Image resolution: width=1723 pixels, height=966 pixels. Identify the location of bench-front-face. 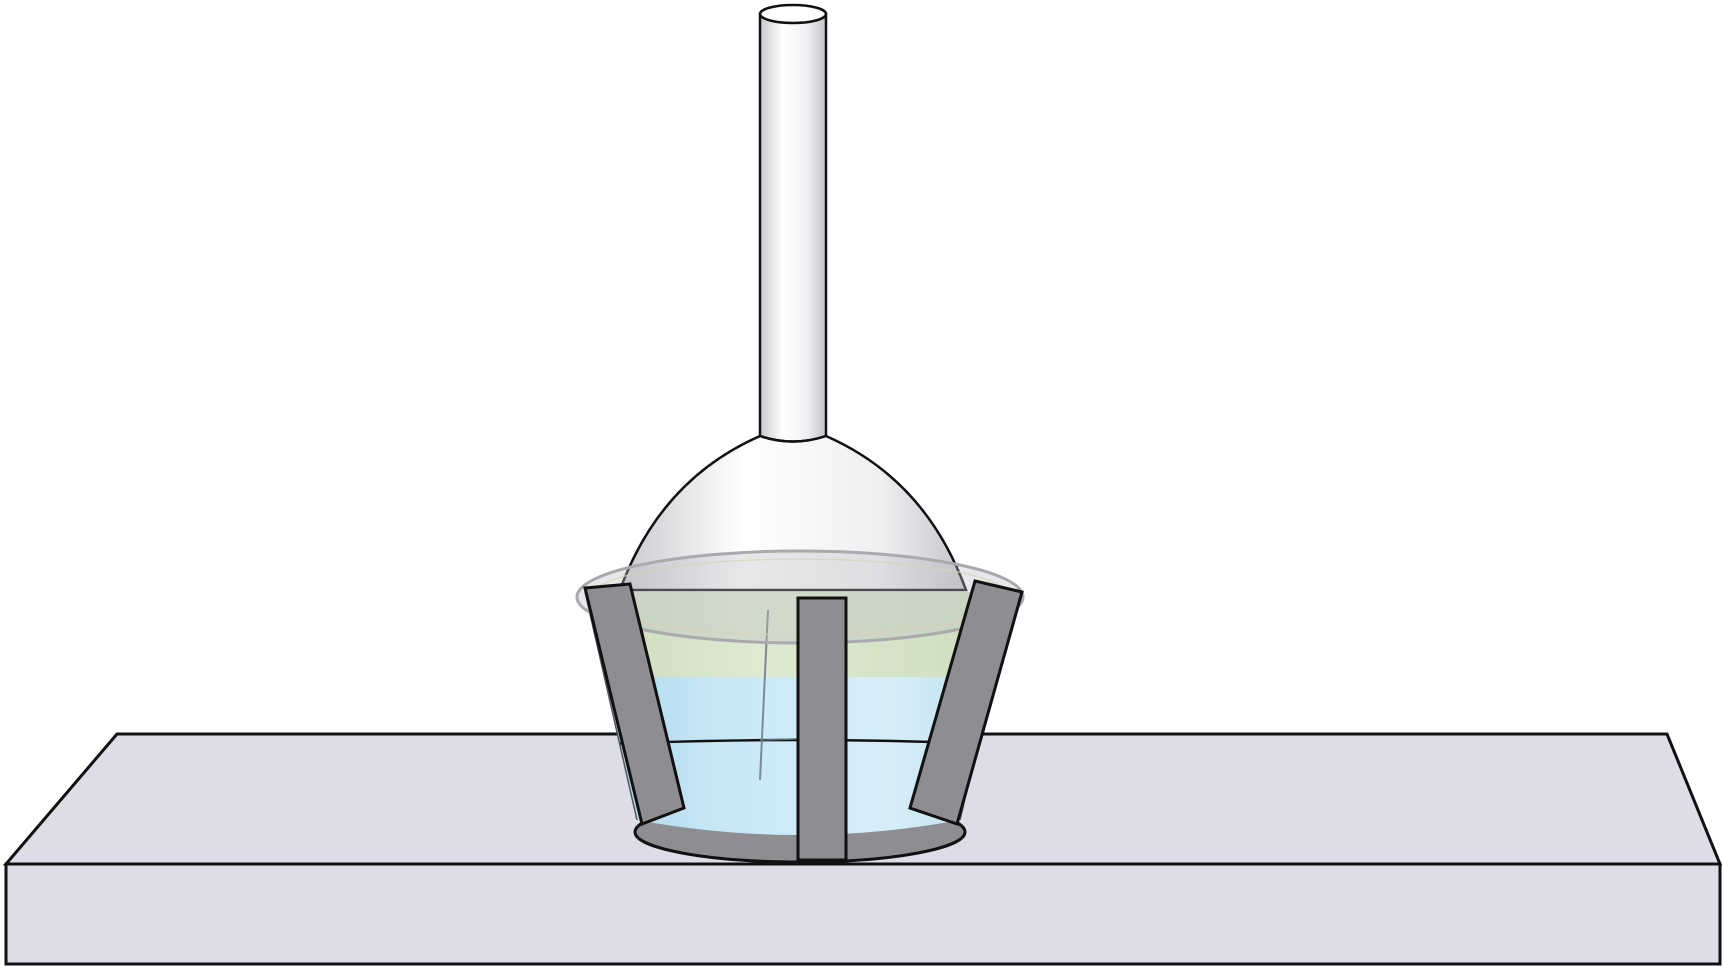
(863, 914).